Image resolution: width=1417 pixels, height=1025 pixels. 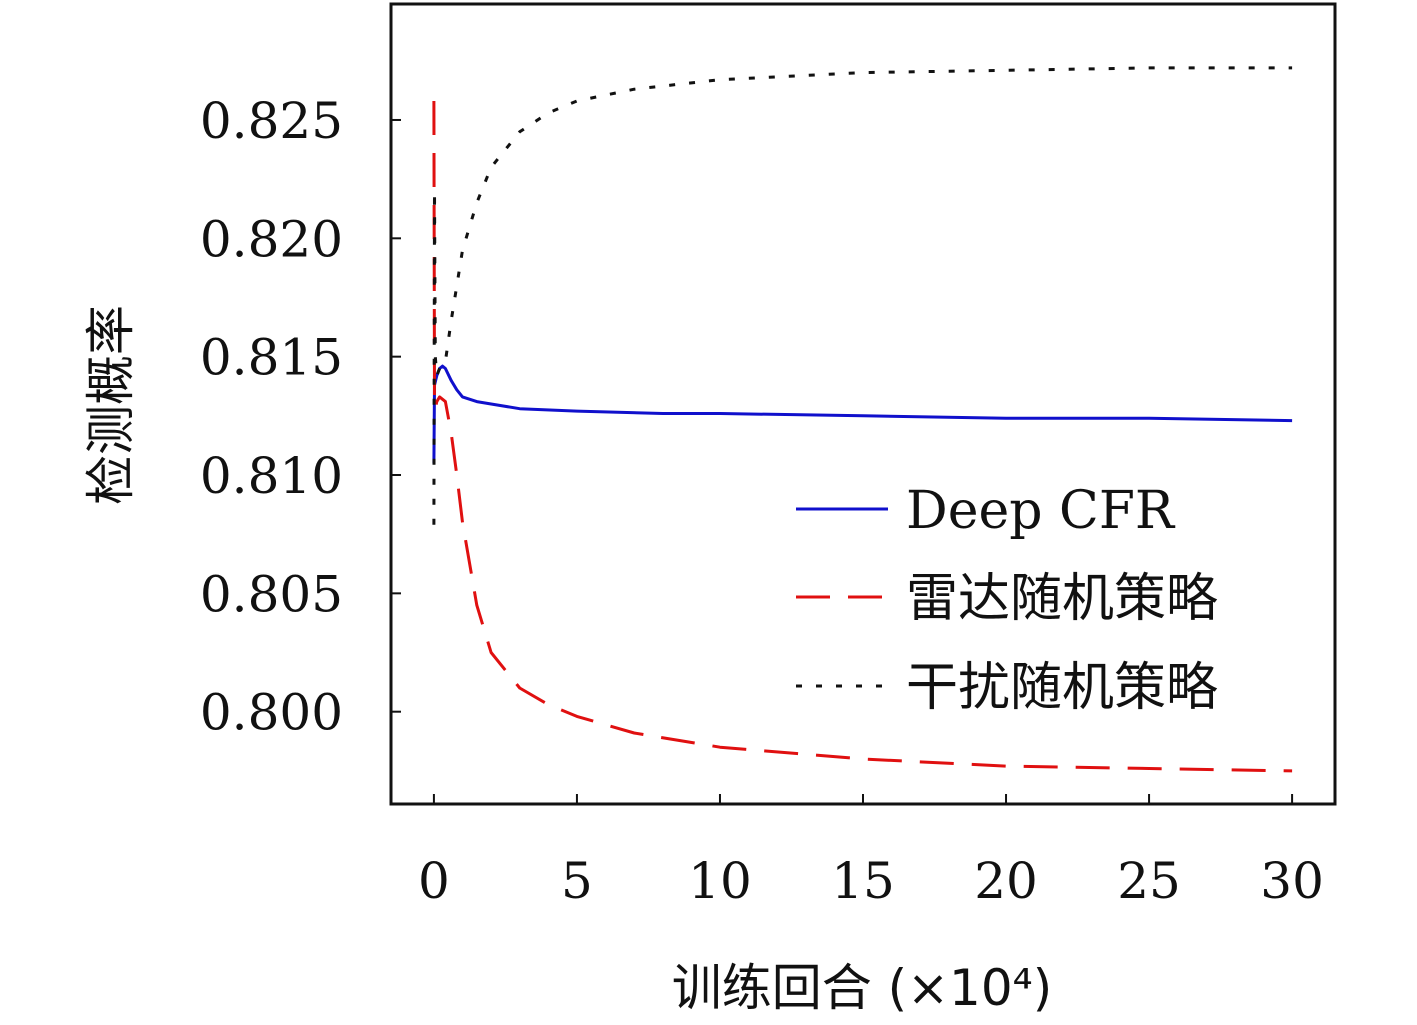 I want to click on y-tick-label: 0.810, so click(x=271, y=476).